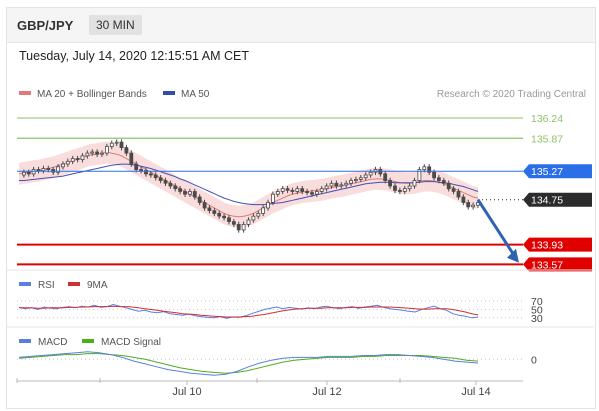 This screenshot has height=411, width=599. Describe the element at coordinates (131, 342) in the screenshot. I see `macd-signal-legend-label: MACD Signal` at that location.